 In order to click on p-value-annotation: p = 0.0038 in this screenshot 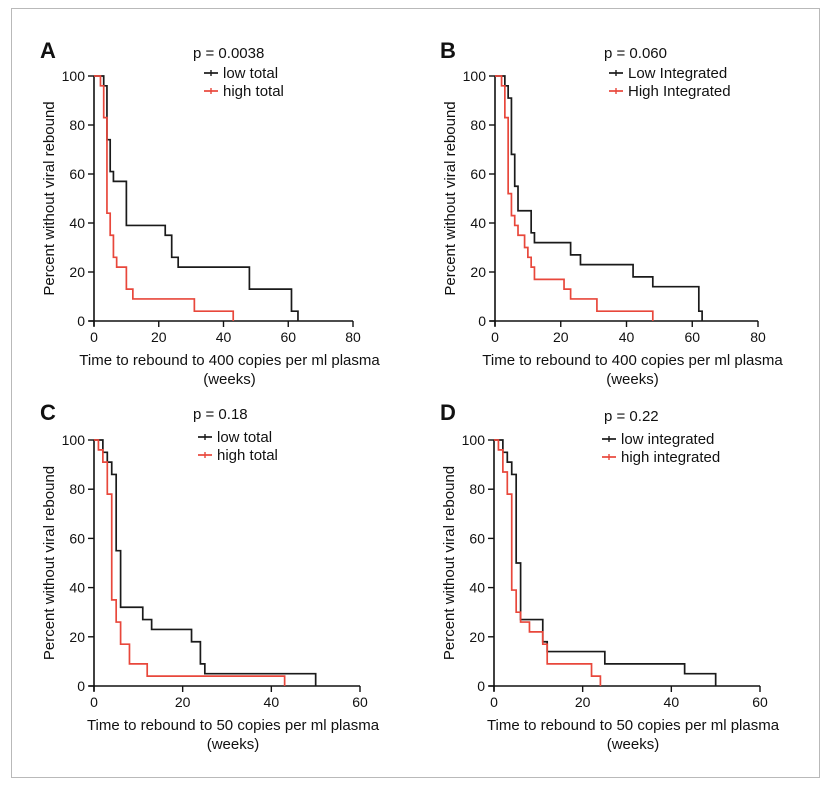, I will do `click(228, 53)`.